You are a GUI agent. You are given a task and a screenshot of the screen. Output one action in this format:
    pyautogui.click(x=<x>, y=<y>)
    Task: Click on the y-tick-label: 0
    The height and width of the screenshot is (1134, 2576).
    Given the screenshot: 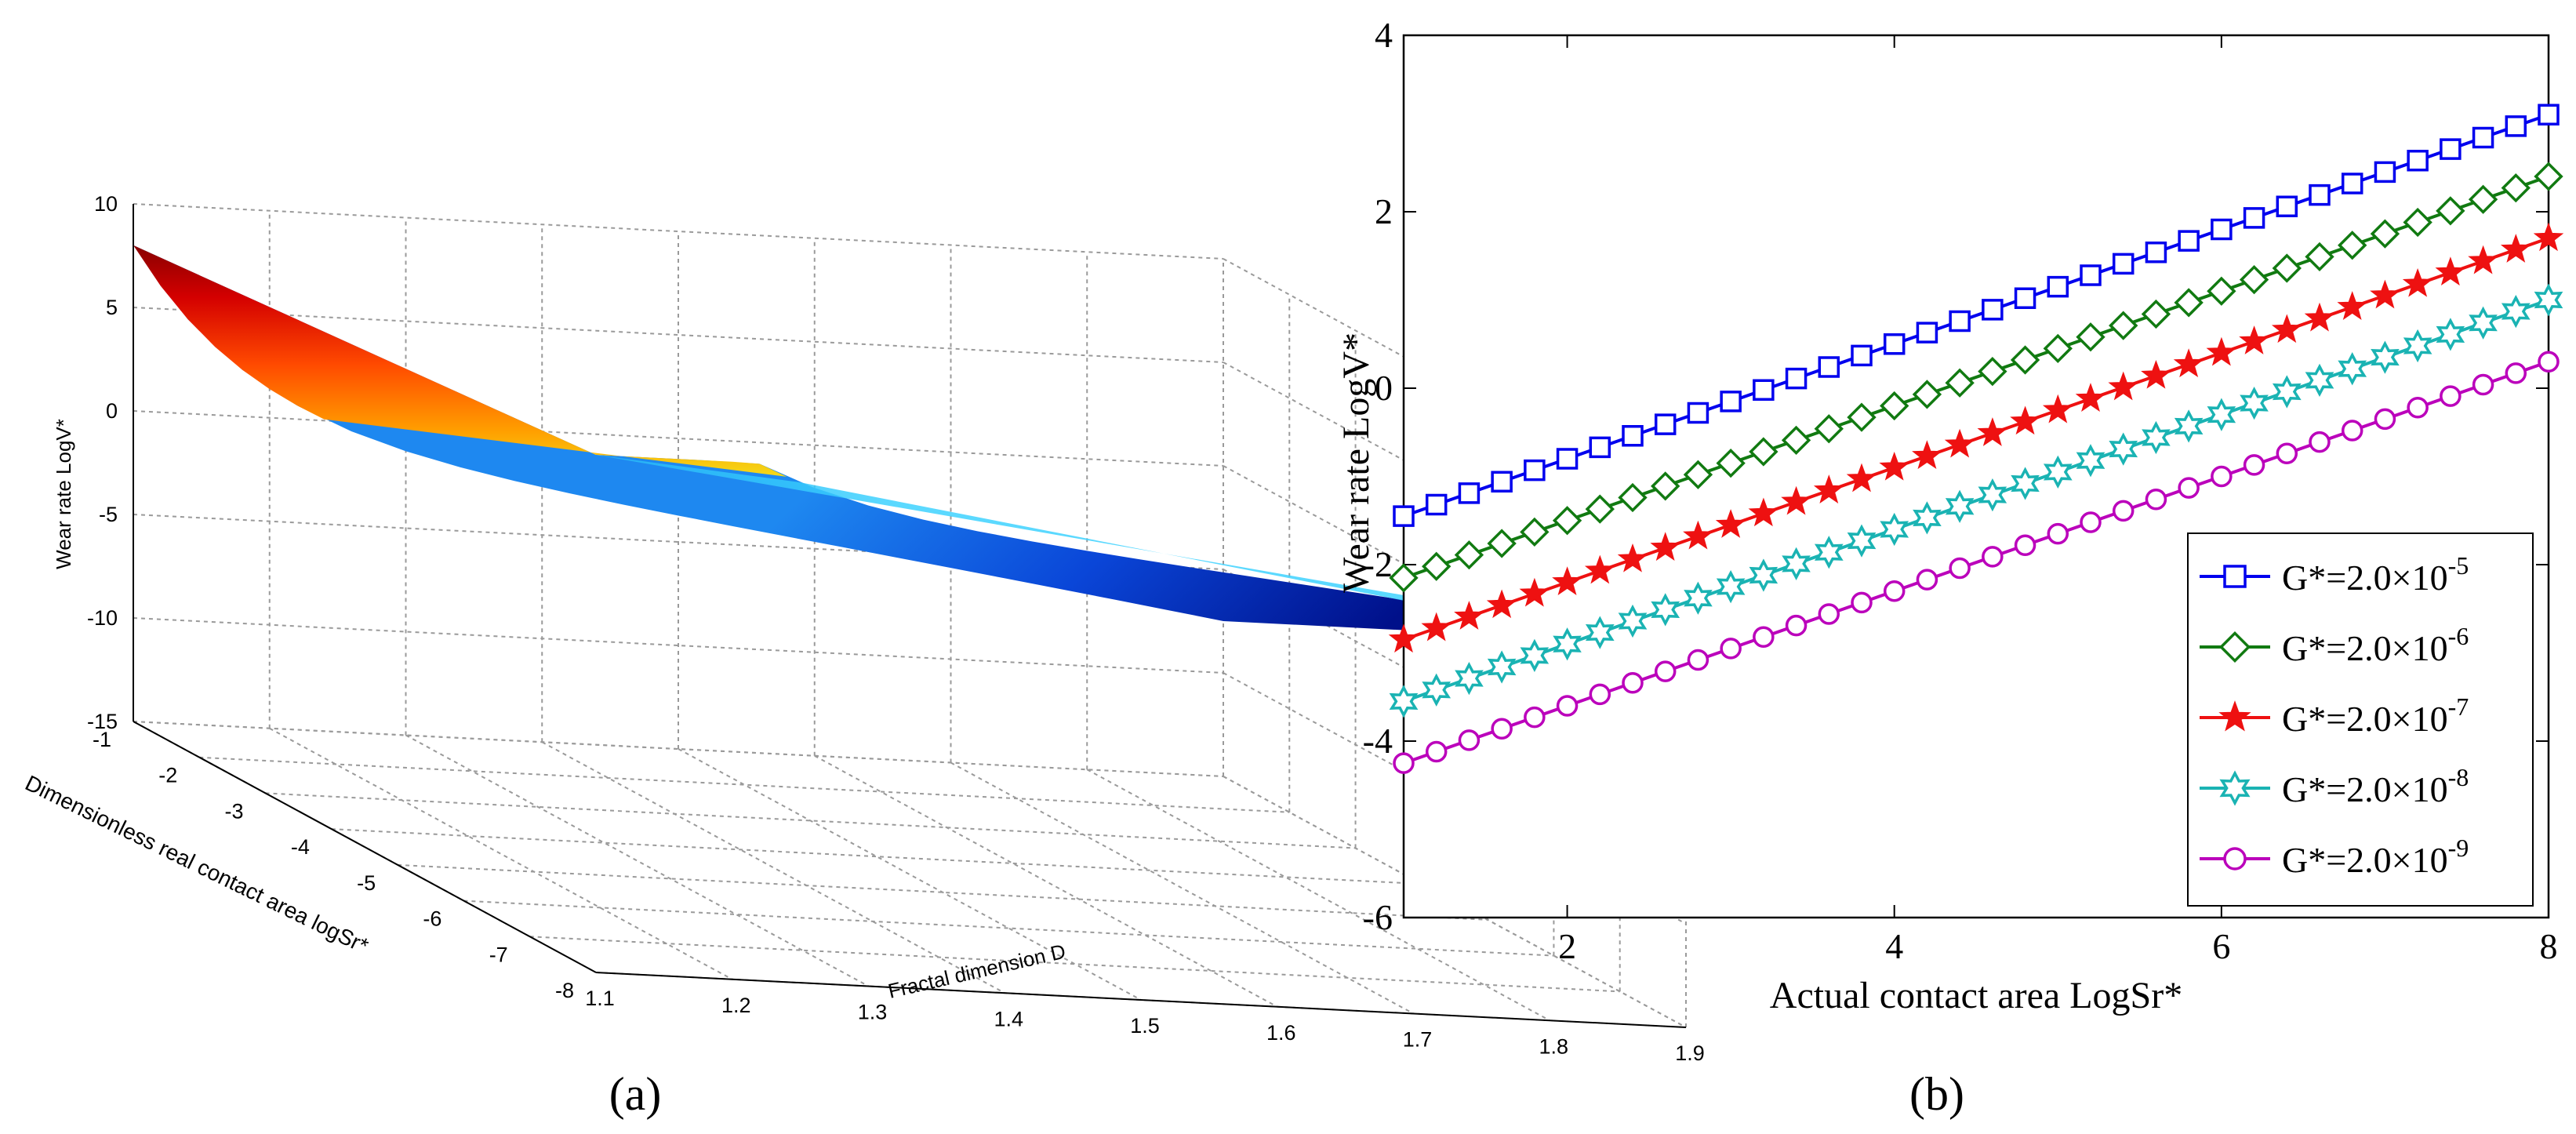 What is the action you would take?
    pyautogui.click(x=1384, y=388)
    